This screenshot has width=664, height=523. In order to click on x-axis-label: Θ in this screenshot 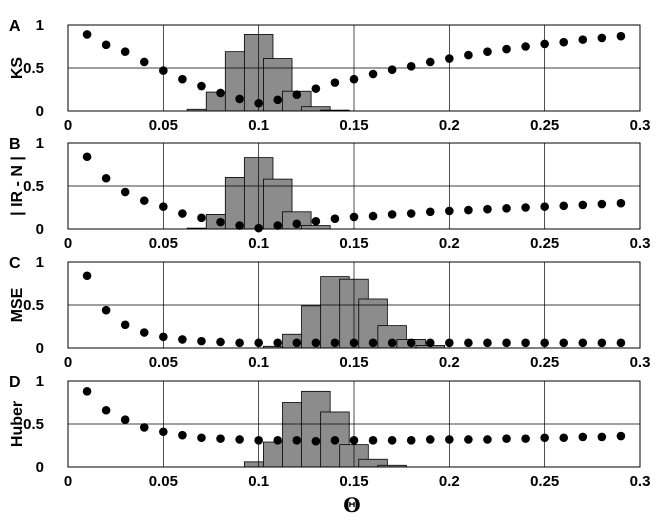, I will do `click(351, 505)`.